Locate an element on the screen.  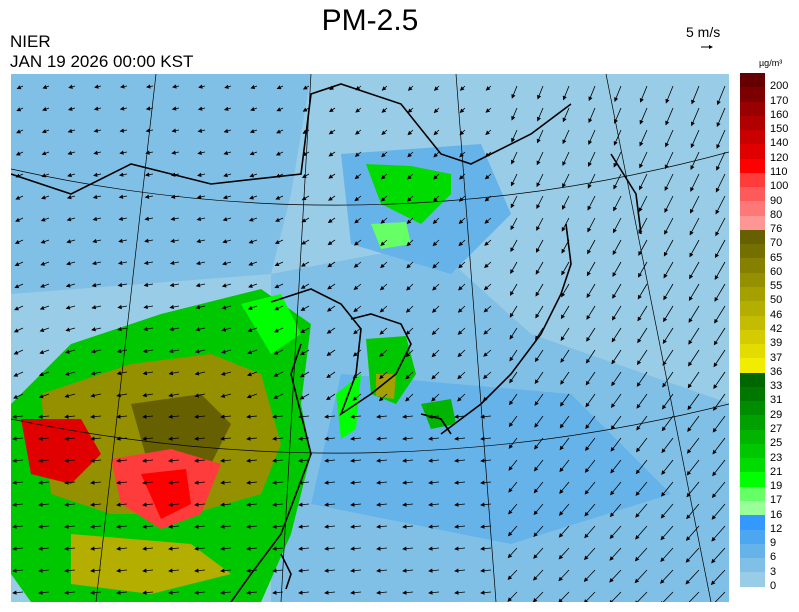
legend-unit: µg/m³ is located at coordinates (771, 63).